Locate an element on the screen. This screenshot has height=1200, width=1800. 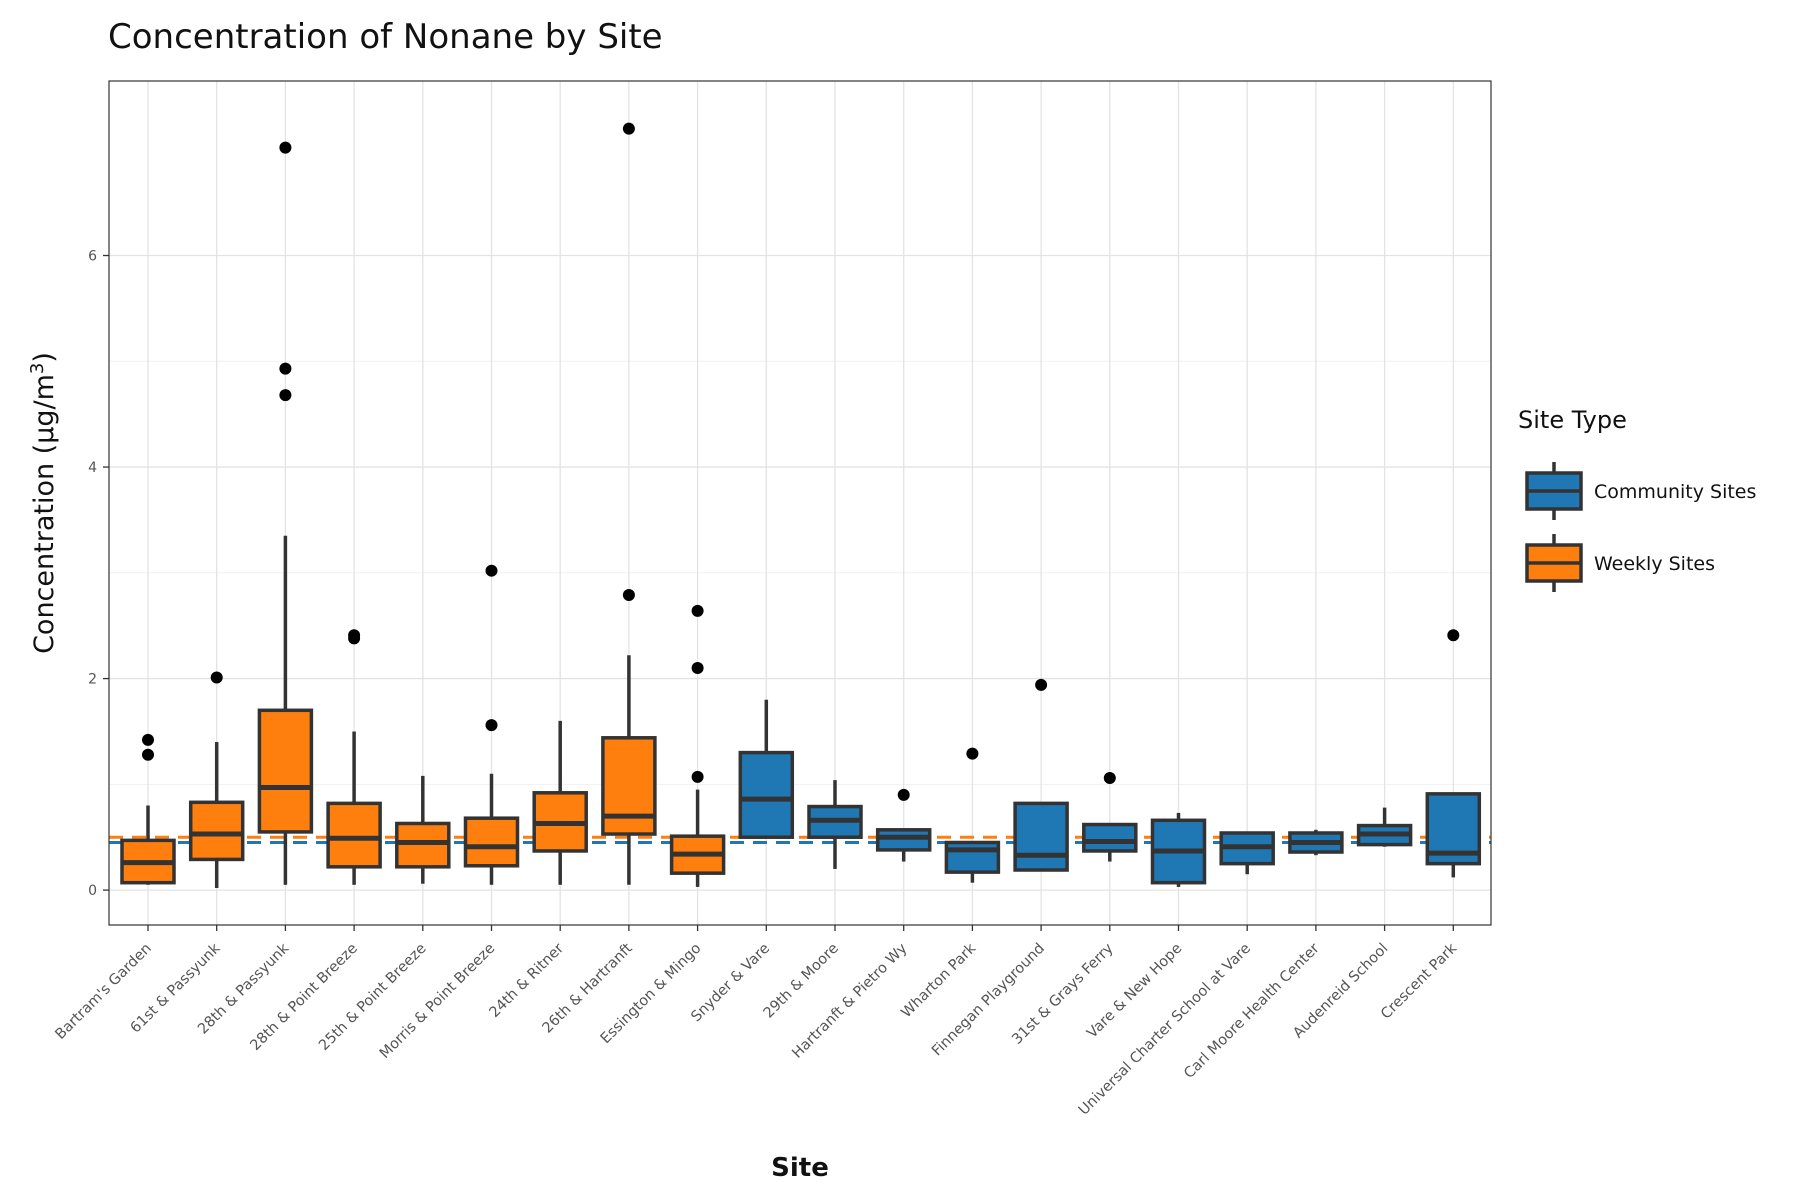
y-tick-label: 0 is located at coordinates (92, 891).